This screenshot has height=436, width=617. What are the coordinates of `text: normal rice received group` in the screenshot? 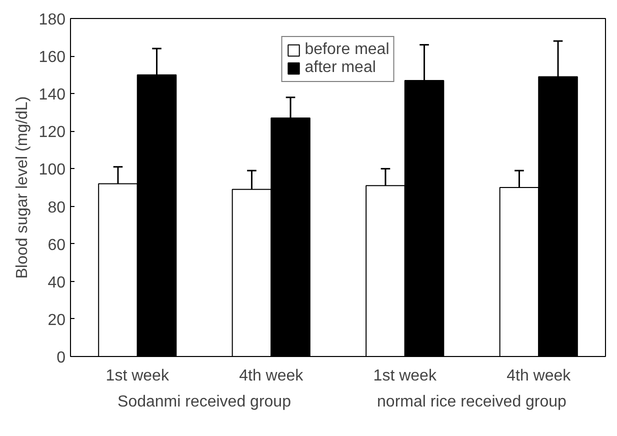 It's located at (472, 402).